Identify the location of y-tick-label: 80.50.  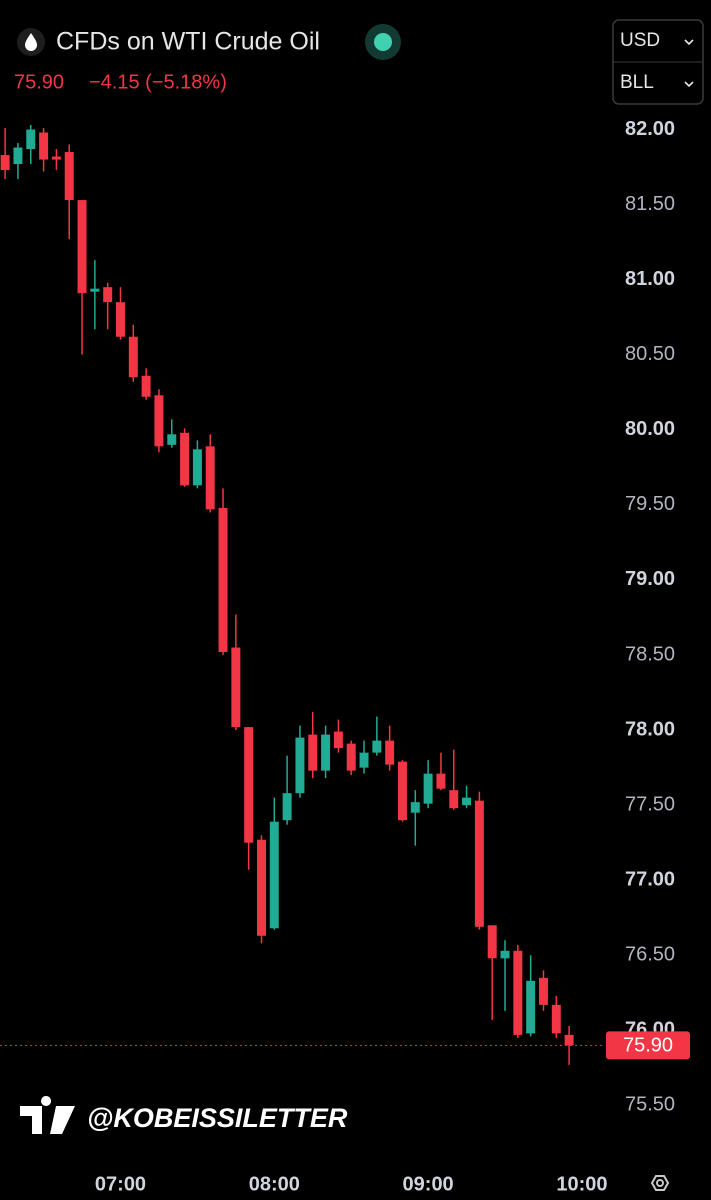
(650, 354).